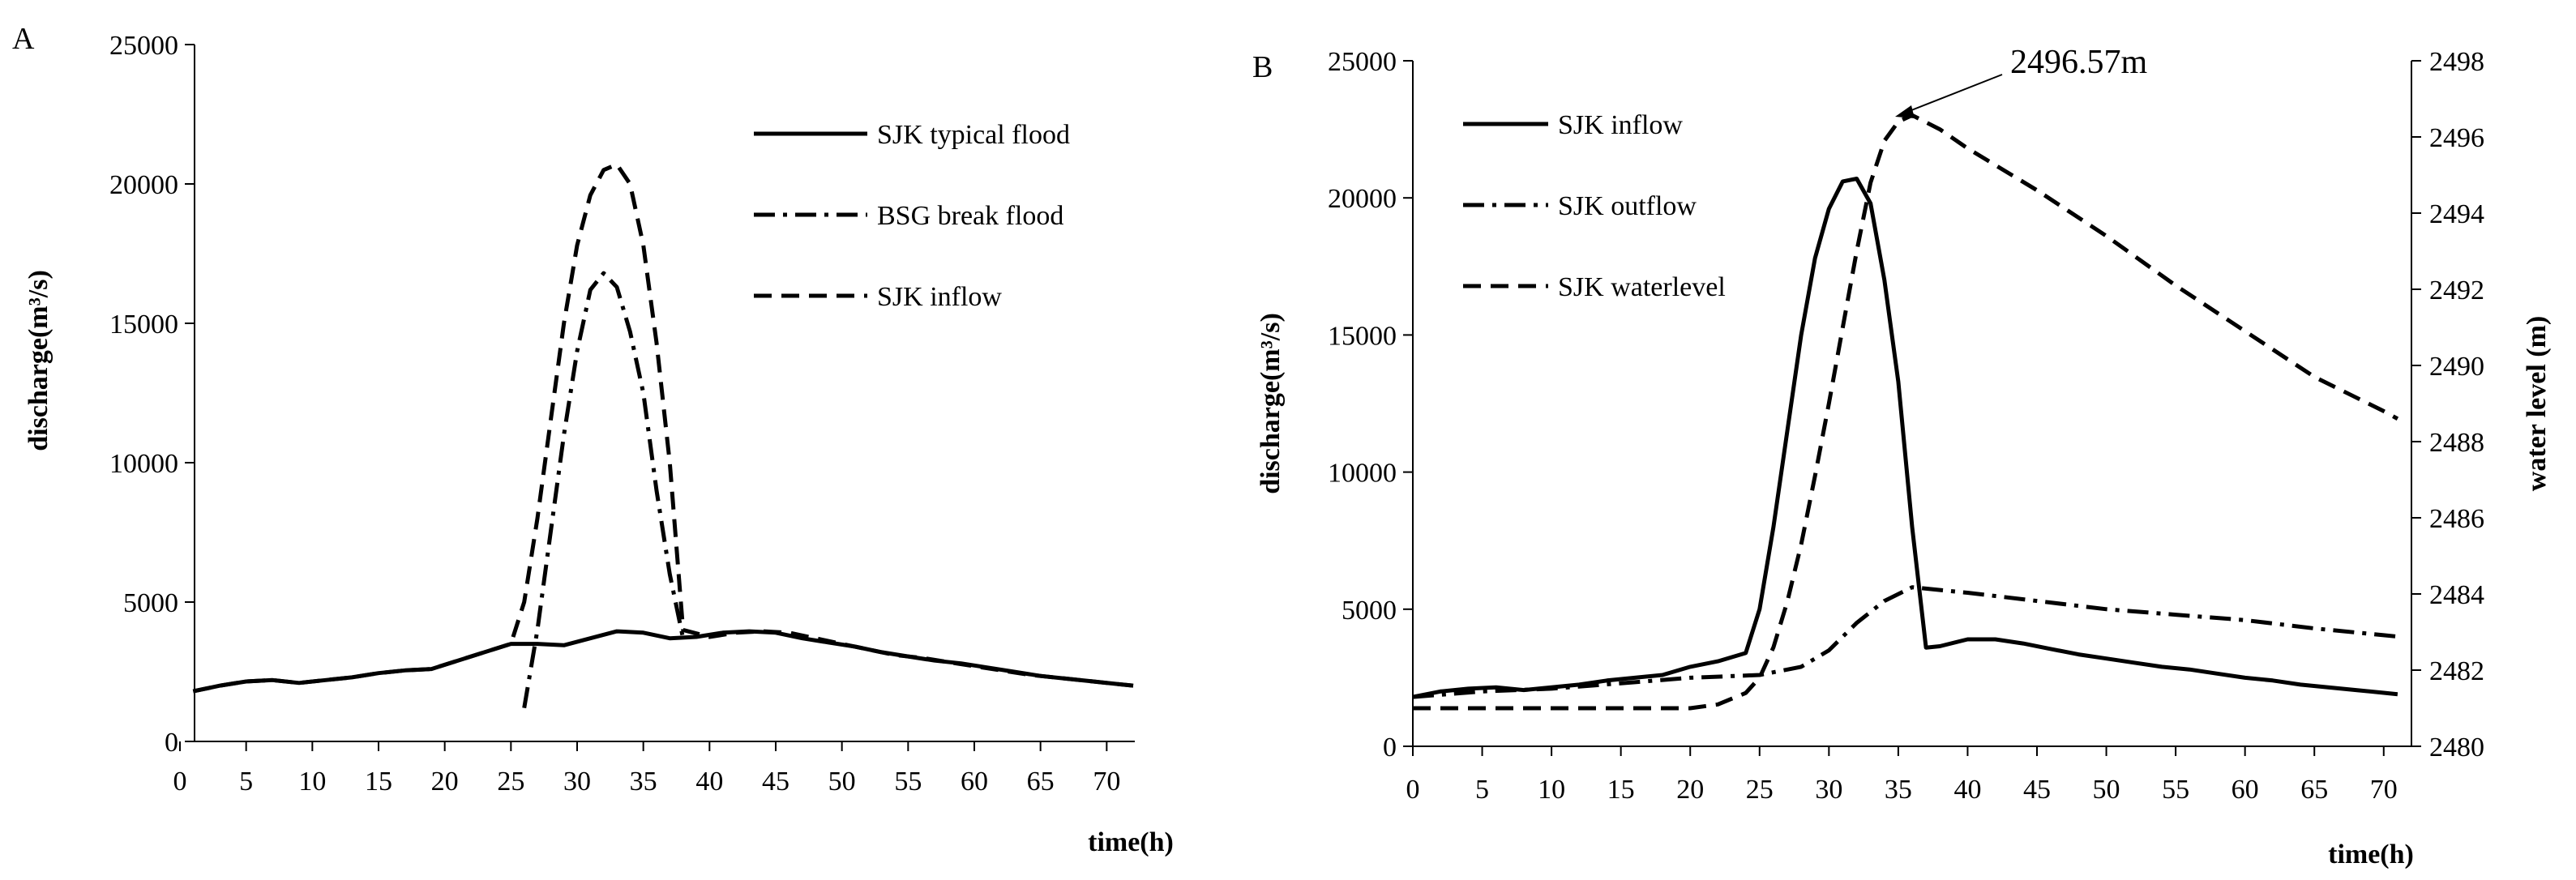 The width and height of the screenshot is (2576, 880). I want to click on y-right-tick-label: 2486, so click(2456, 519).